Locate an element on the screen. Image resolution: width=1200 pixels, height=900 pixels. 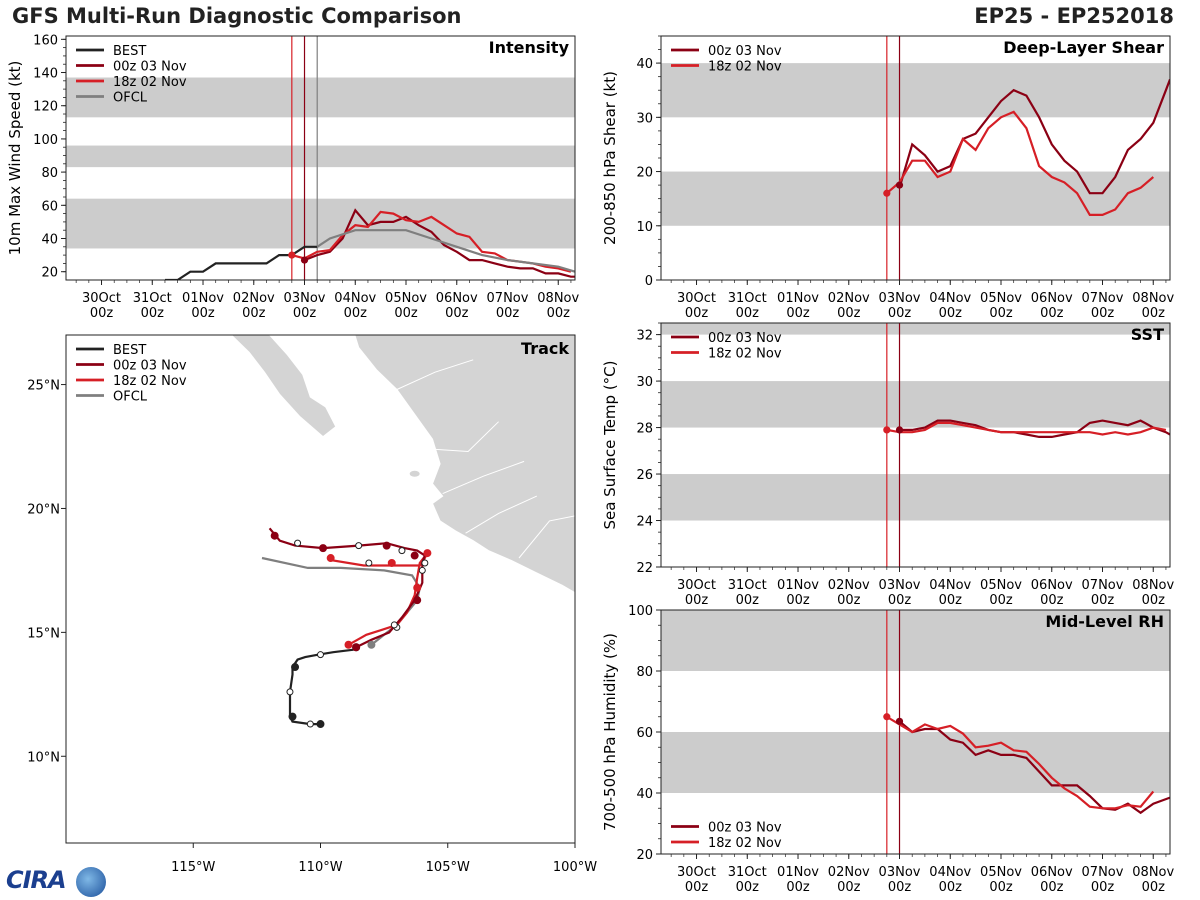
track-legend-label: OFCL is located at coordinates (130, 397).